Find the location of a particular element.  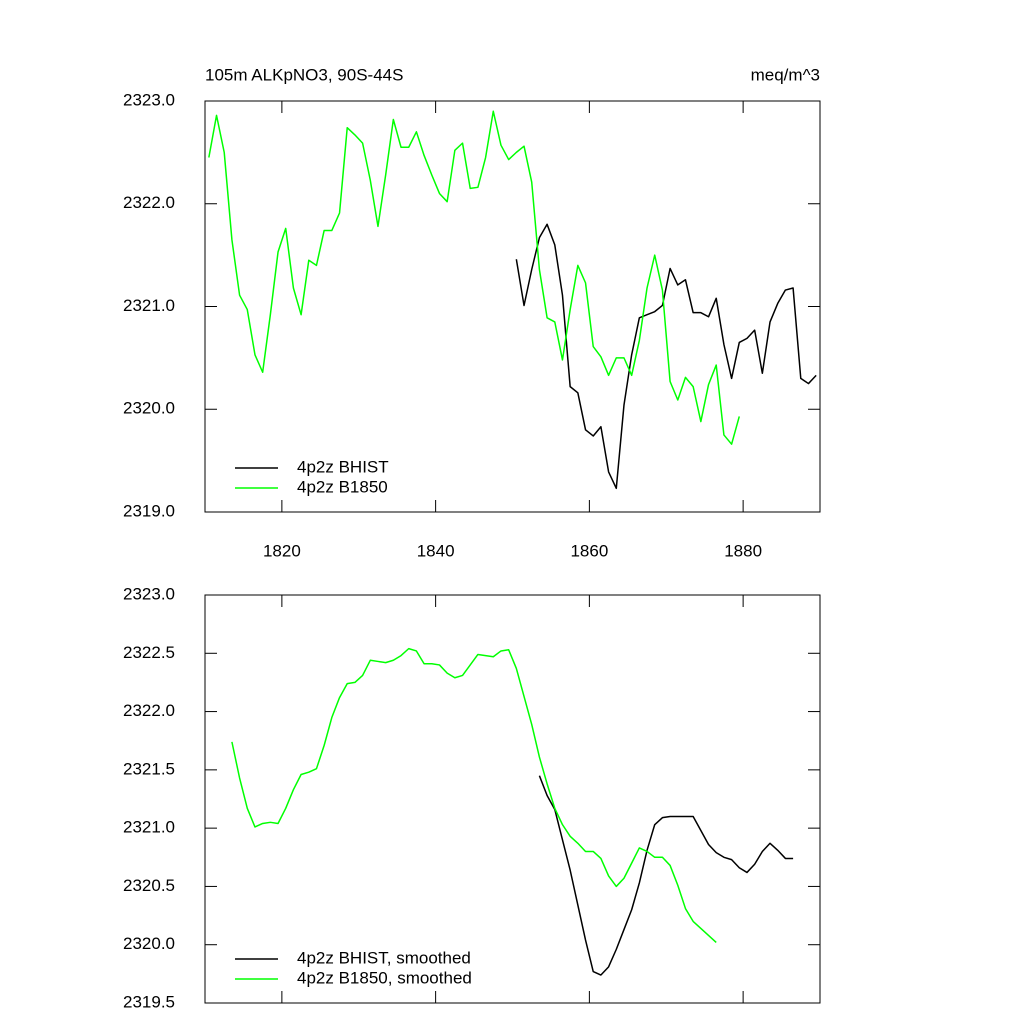

y-tick-label: 2320.5 is located at coordinates (149, 885).